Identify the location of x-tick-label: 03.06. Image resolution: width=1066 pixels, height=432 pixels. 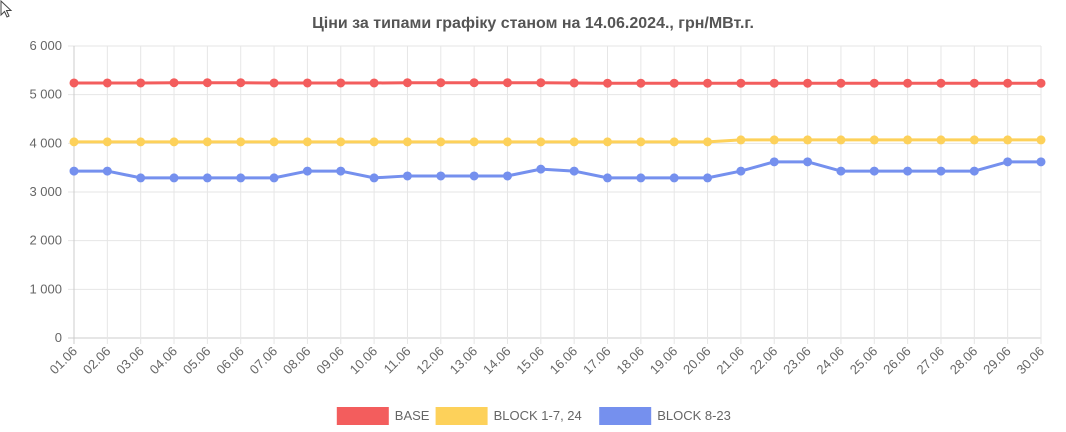
(130, 361).